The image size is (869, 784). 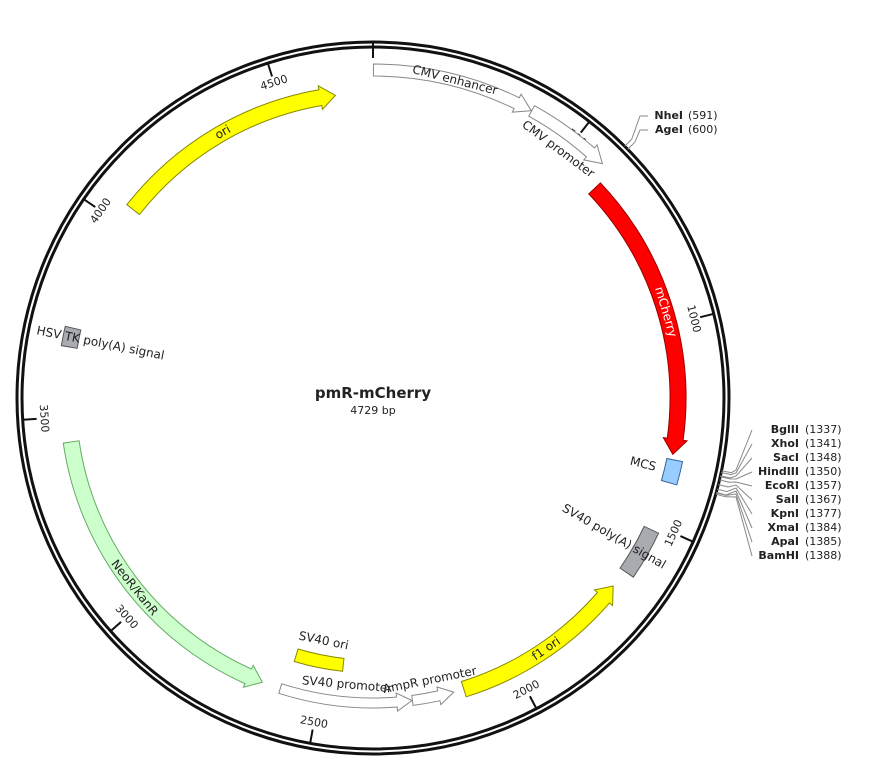 I want to click on site-agei: AgeI (600), so click(x=686, y=129).